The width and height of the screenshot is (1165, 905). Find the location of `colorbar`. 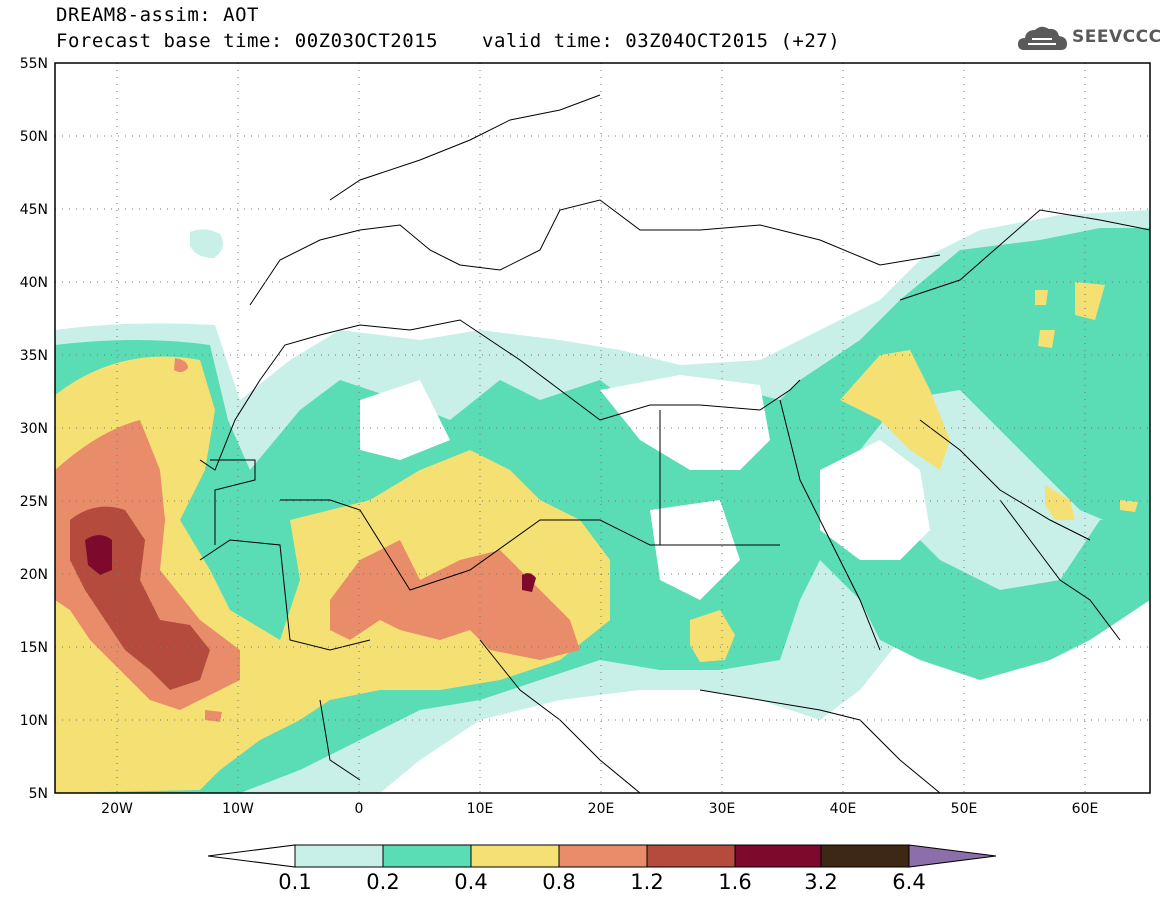

colorbar is located at coordinates (602, 856).